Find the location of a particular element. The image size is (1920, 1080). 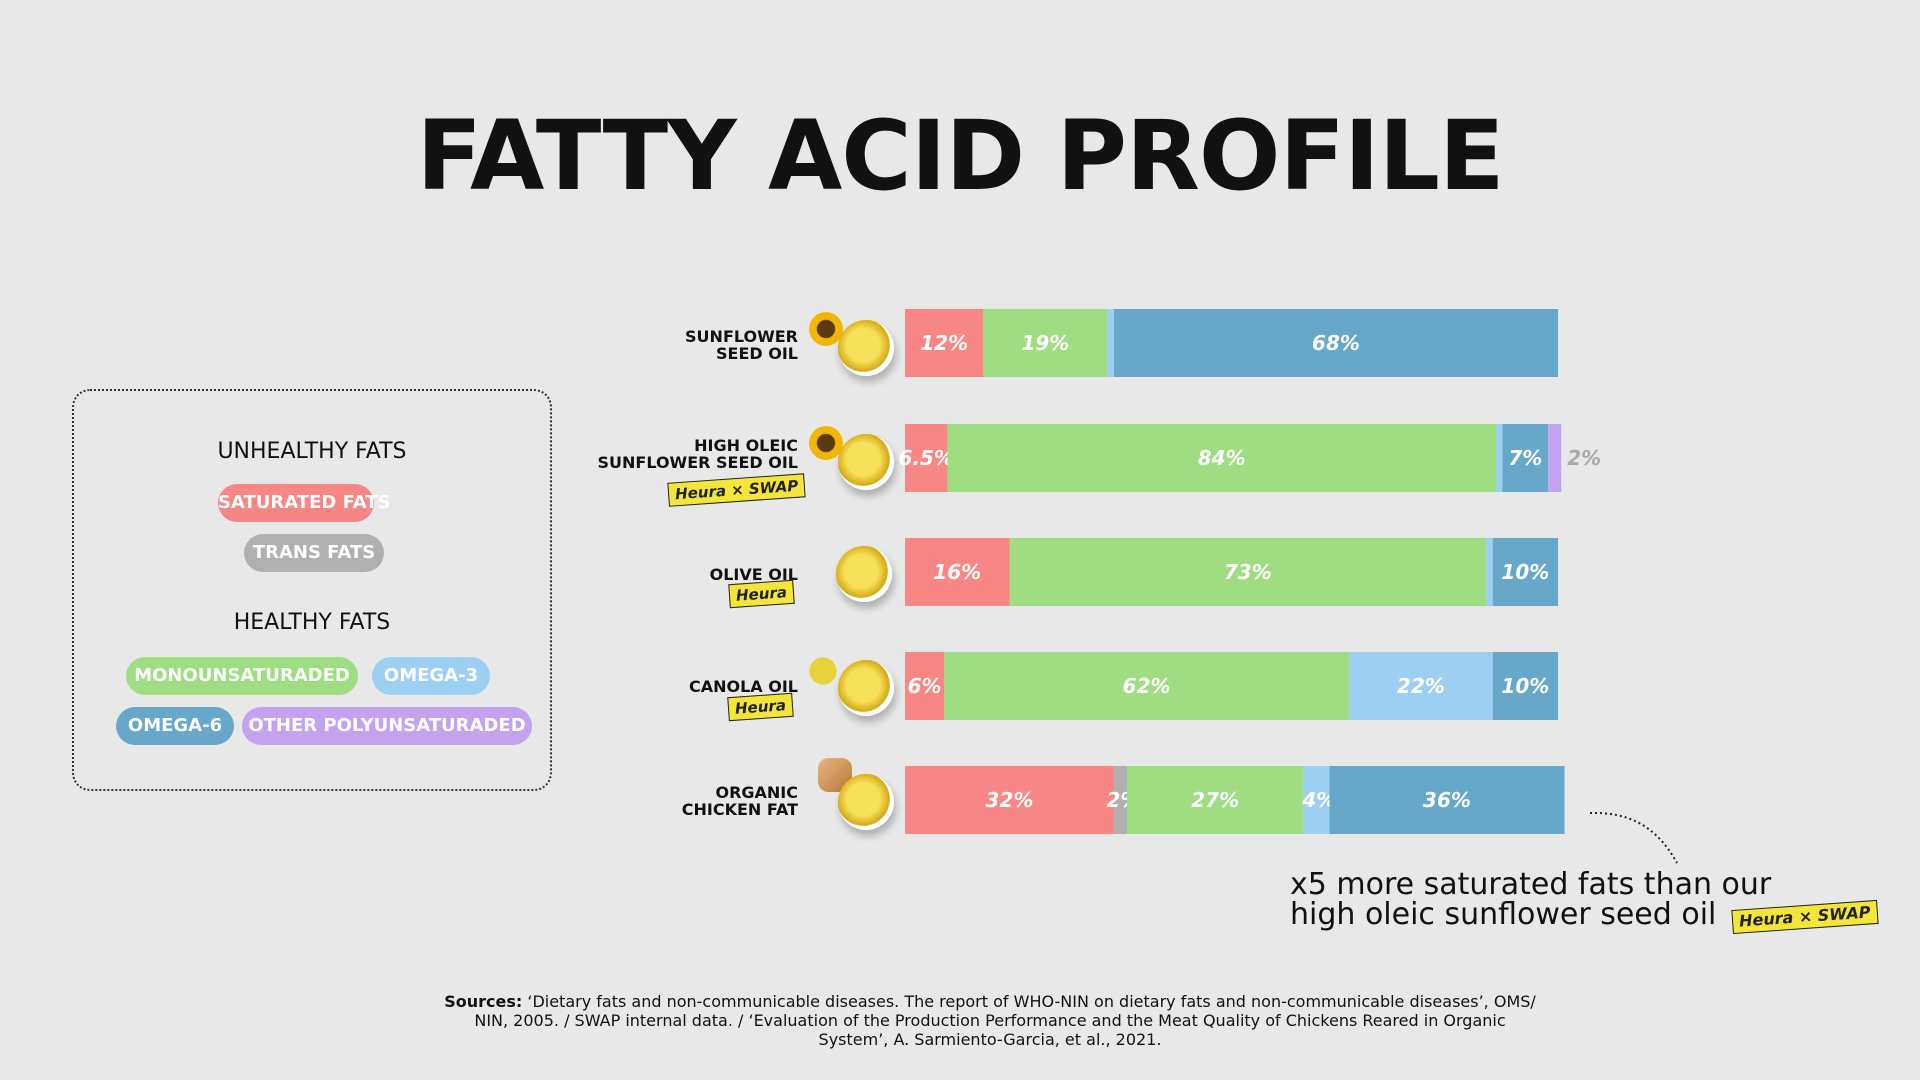

page-title: FATTY ACID PROFILE is located at coordinates (960, 156).